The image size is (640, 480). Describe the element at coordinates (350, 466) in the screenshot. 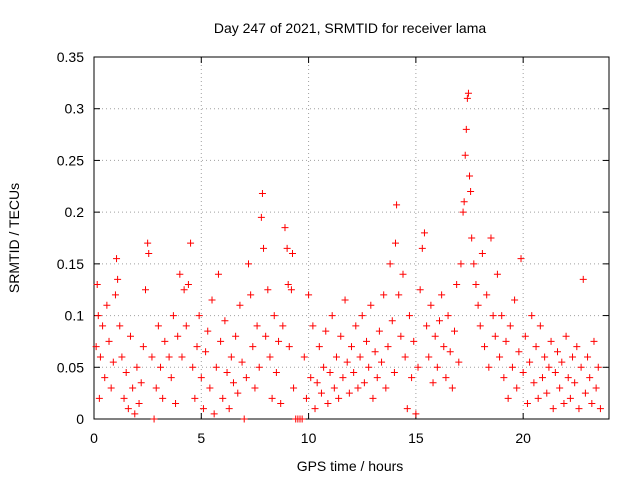

I see `x-axis-label: GPS time / hours` at that location.